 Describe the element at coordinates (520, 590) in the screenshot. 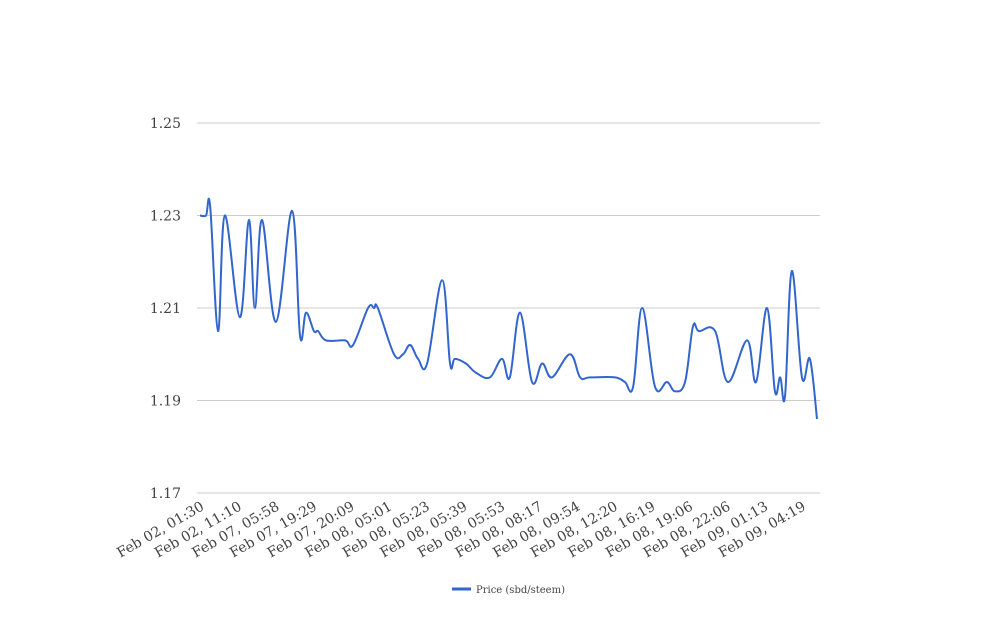

I see `legend-label: Price (sbd/steem)` at that location.